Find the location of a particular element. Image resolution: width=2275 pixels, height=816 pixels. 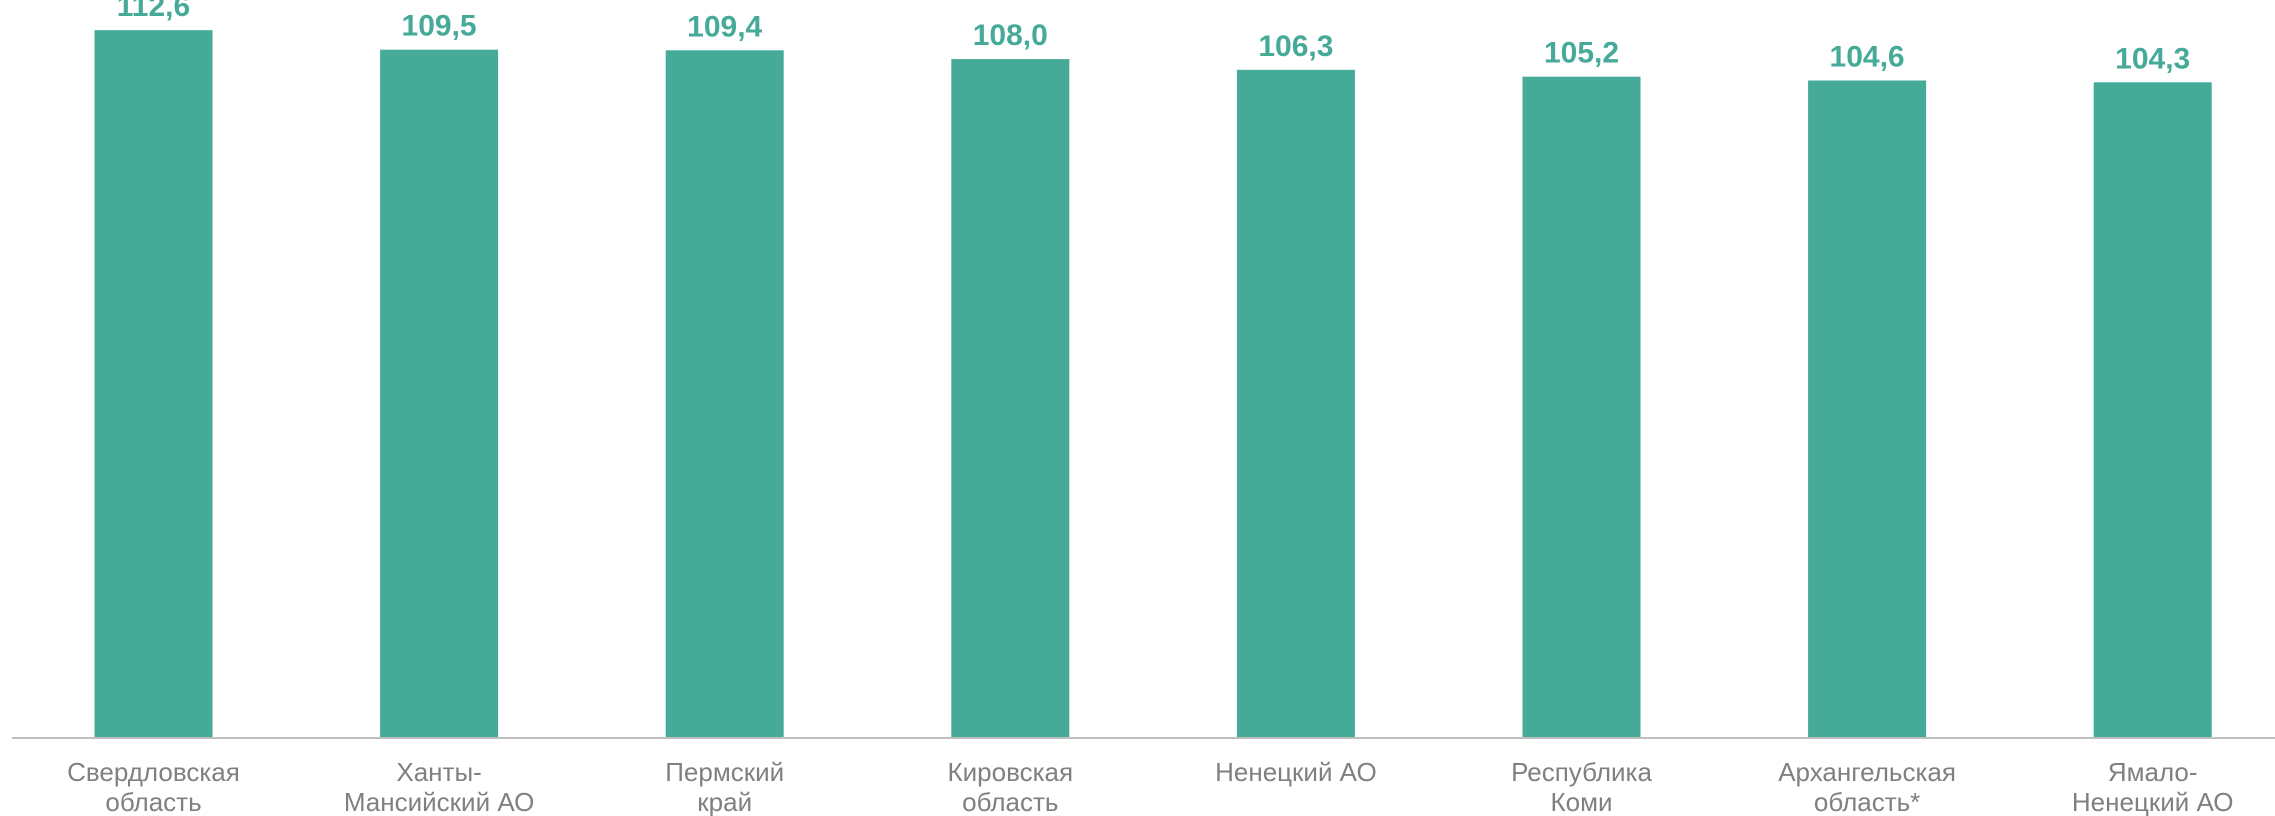

x-tick-label: Ханты- is located at coordinates (438, 772).